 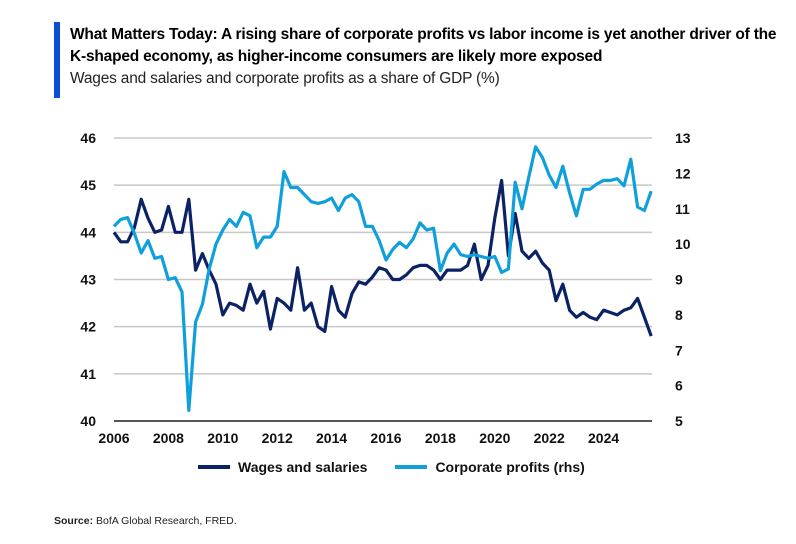 I want to click on x-tick-label: 2012, so click(x=277, y=438).